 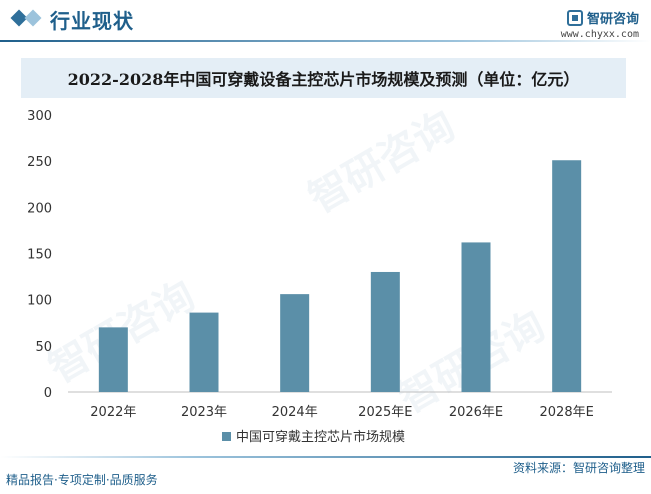 I want to click on logo-icon, so click(x=574, y=17).